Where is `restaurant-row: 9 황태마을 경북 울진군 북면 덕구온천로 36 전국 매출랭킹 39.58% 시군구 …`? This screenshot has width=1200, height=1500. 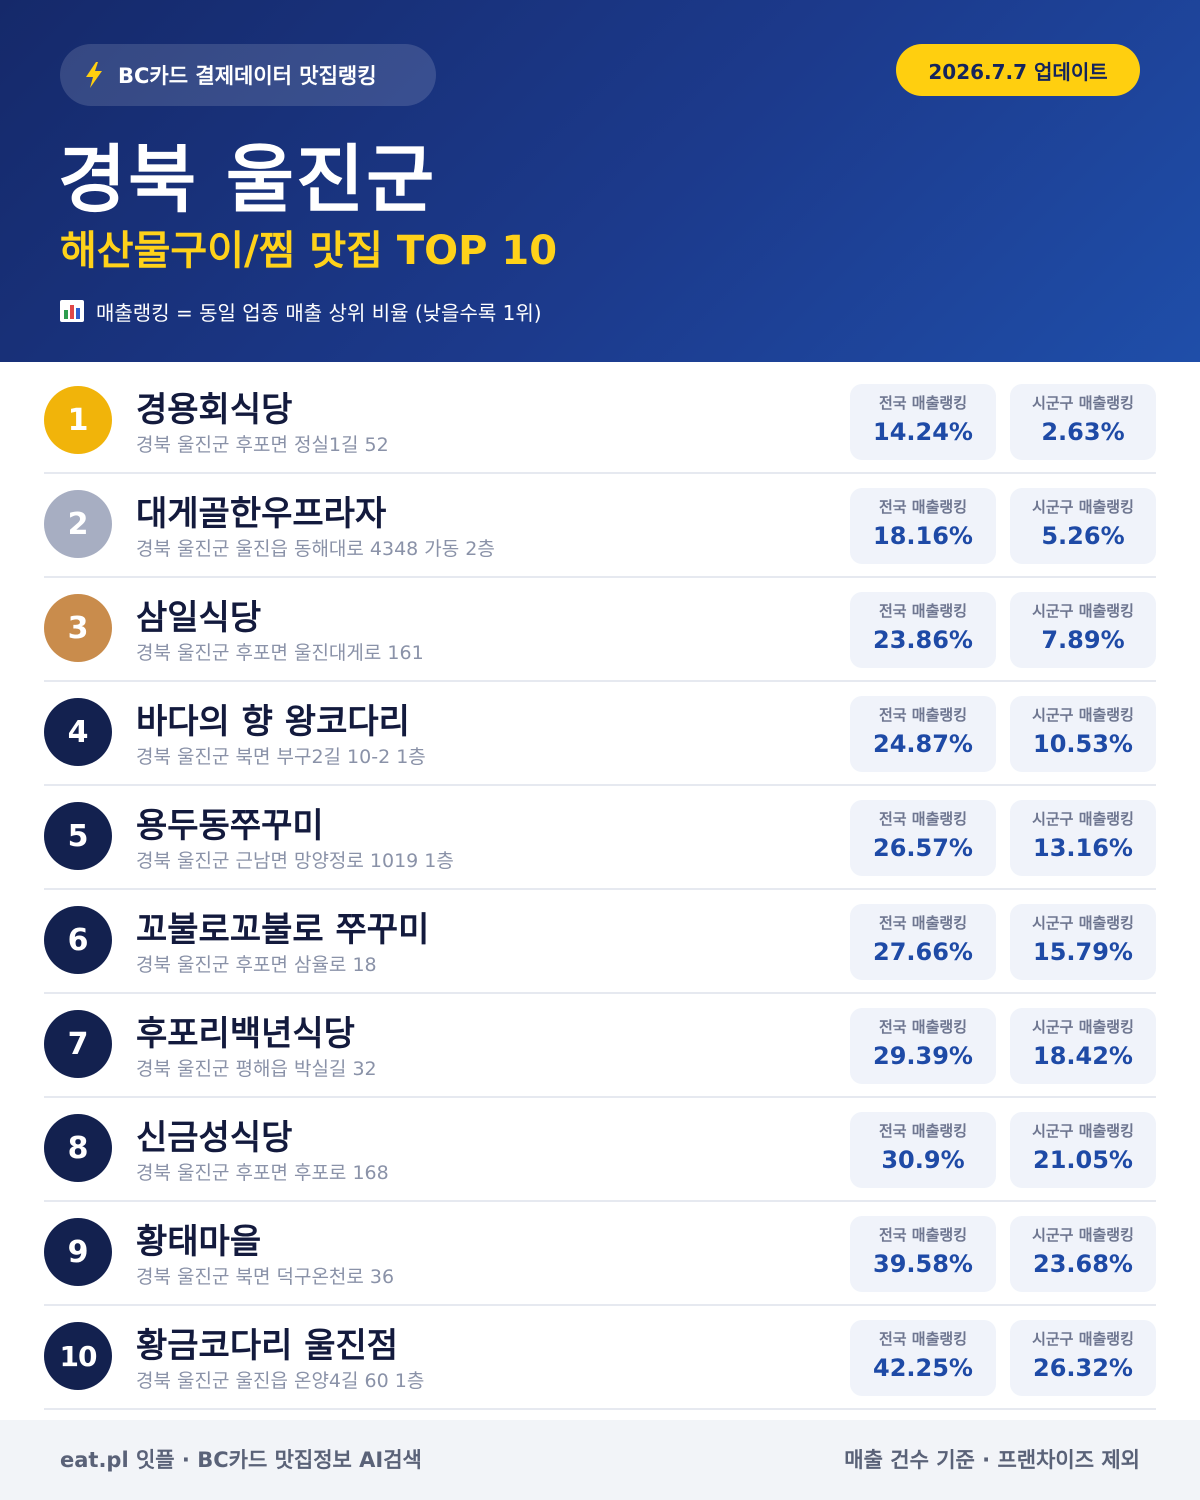 restaurant-row: 9 황태마을 경북 울진군 북면 덕구온천로 36 전국 매출랭킹 39.58% 시군구 … is located at coordinates (600, 1254).